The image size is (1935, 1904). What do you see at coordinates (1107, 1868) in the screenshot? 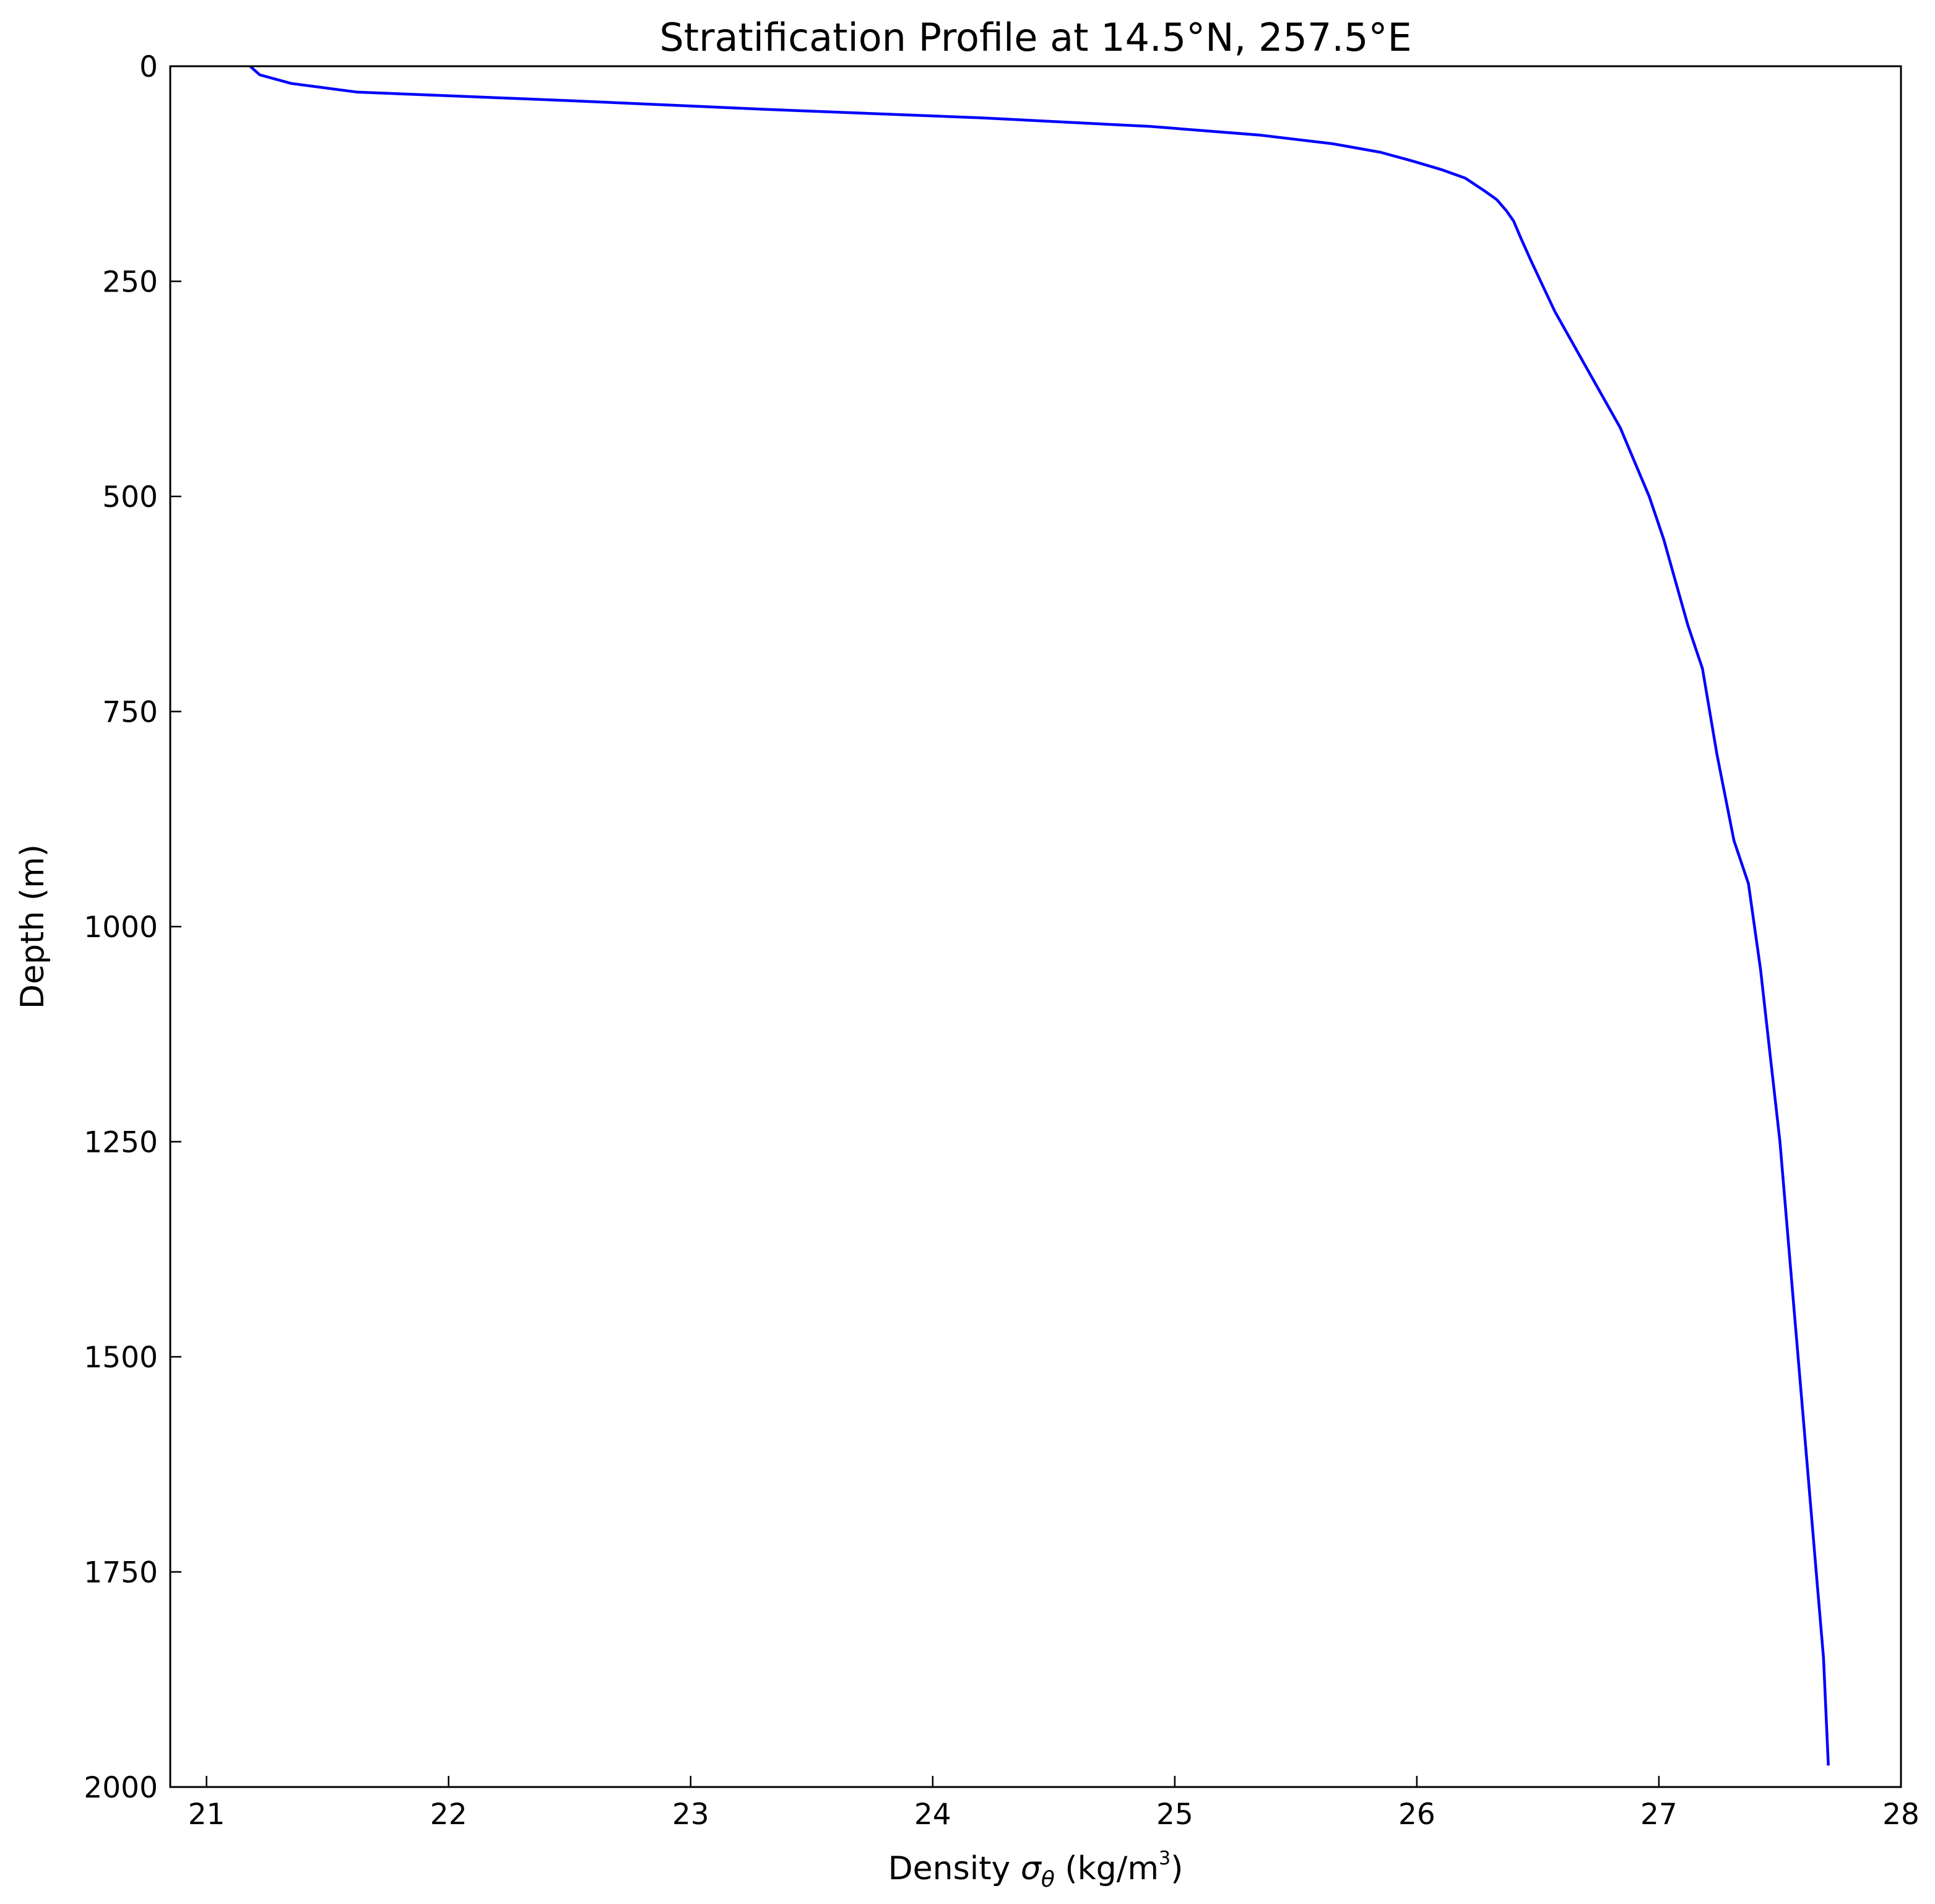
I see `x-axis-label-units: (kg/m` at bounding box center [1107, 1868].